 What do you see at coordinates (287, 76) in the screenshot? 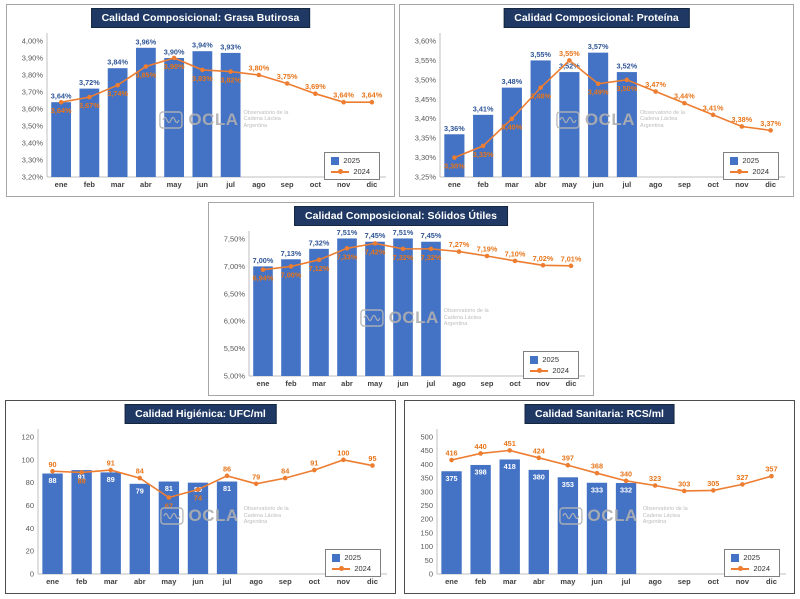
I see `svg-text: 3,75%` at bounding box center [287, 76].